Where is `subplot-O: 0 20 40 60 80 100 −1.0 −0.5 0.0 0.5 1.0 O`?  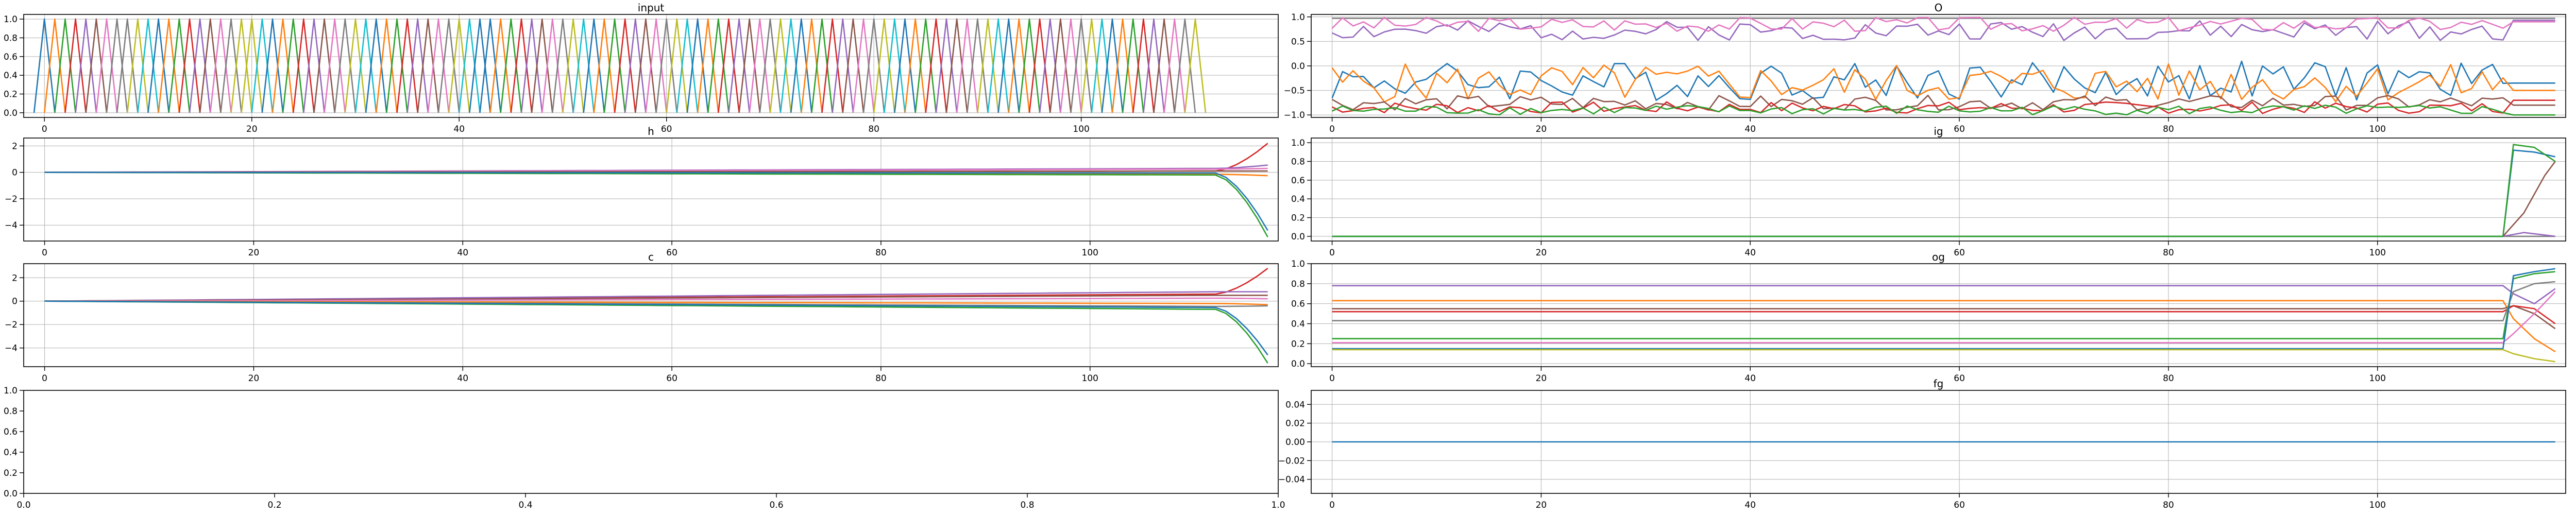 subplot-O: 0 20 40 60 80 100 −1.0 −0.5 0.0 0.5 1.0 O is located at coordinates (1925, 68).